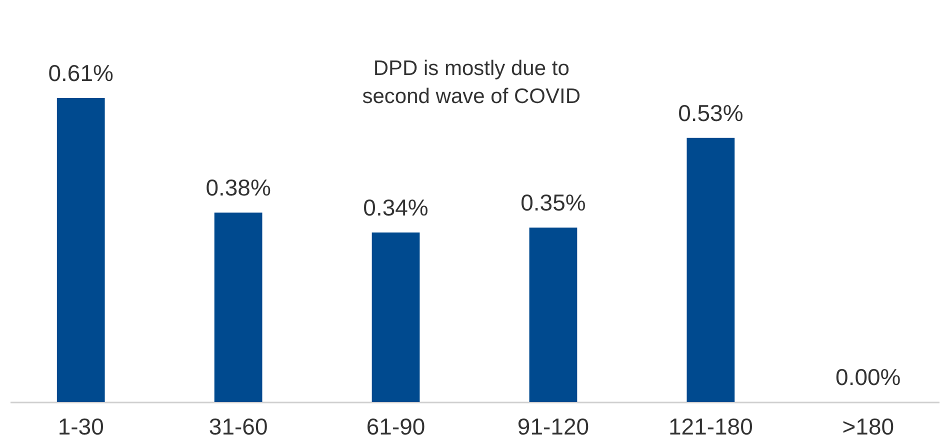  What do you see at coordinates (238, 427) in the screenshot?
I see `x-tick-label: 31-60` at bounding box center [238, 427].